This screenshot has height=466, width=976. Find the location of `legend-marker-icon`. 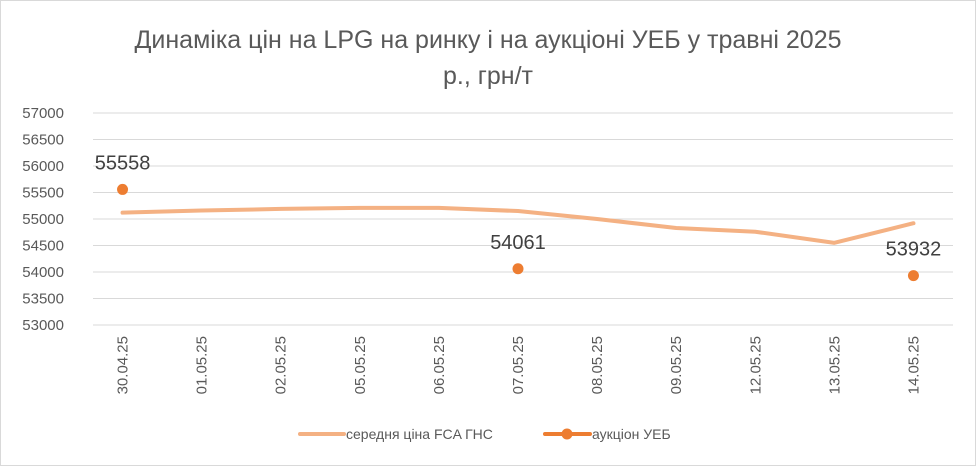

legend-marker-icon is located at coordinates (567, 434).